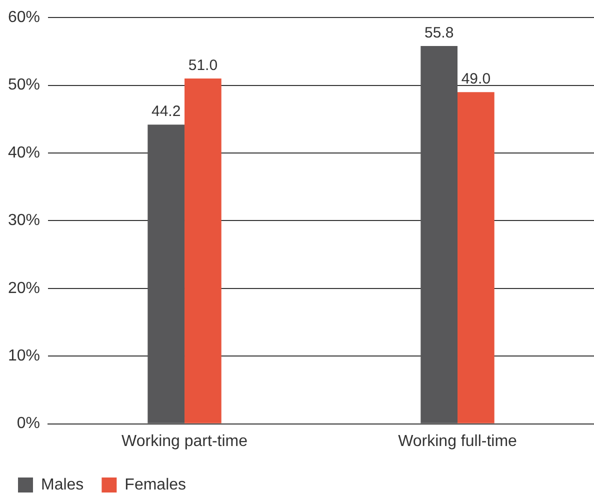 Image resolution: width=594 pixels, height=503 pixels. What do you see at coordinates (458, 441) in the screenshot?
I see `x-tick-label: Working full-time` at bounding box center [458, 441].